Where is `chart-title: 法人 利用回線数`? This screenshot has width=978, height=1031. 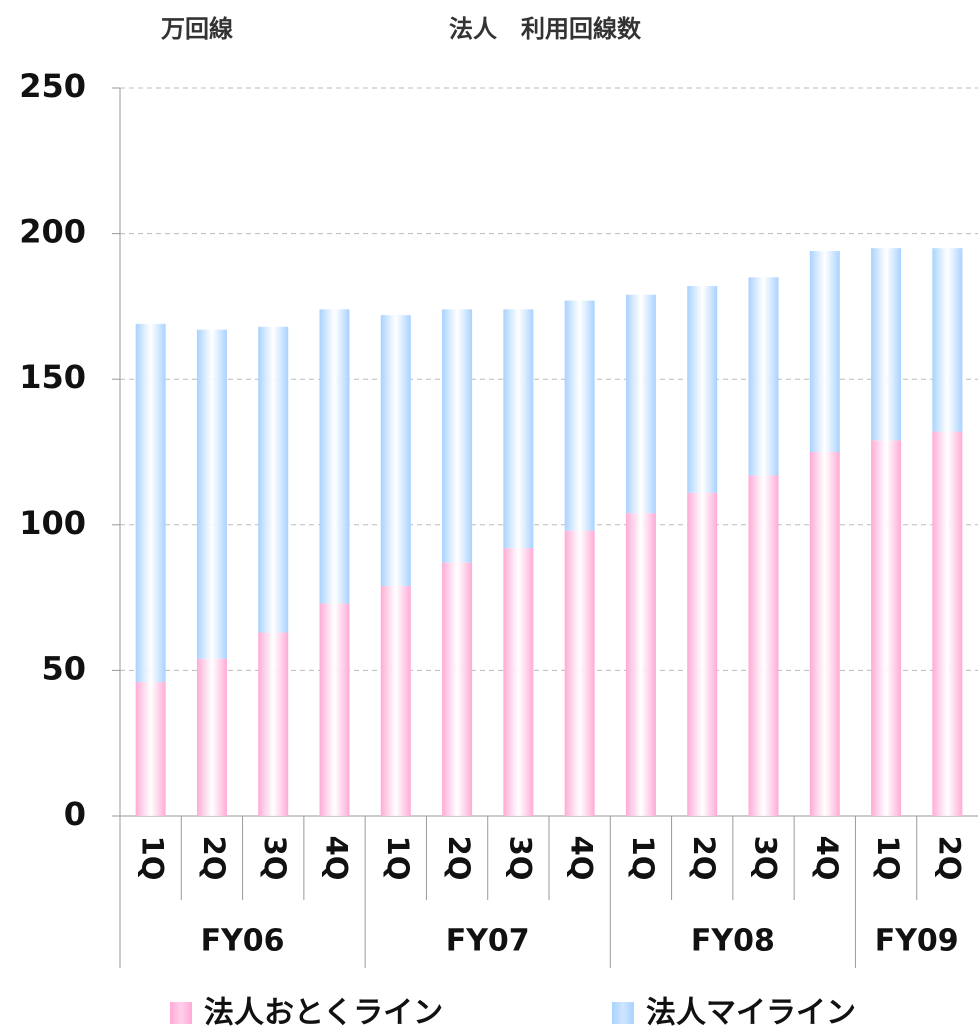 chart-title: 法人 利用回線数 is located at coordinates (545, 29).